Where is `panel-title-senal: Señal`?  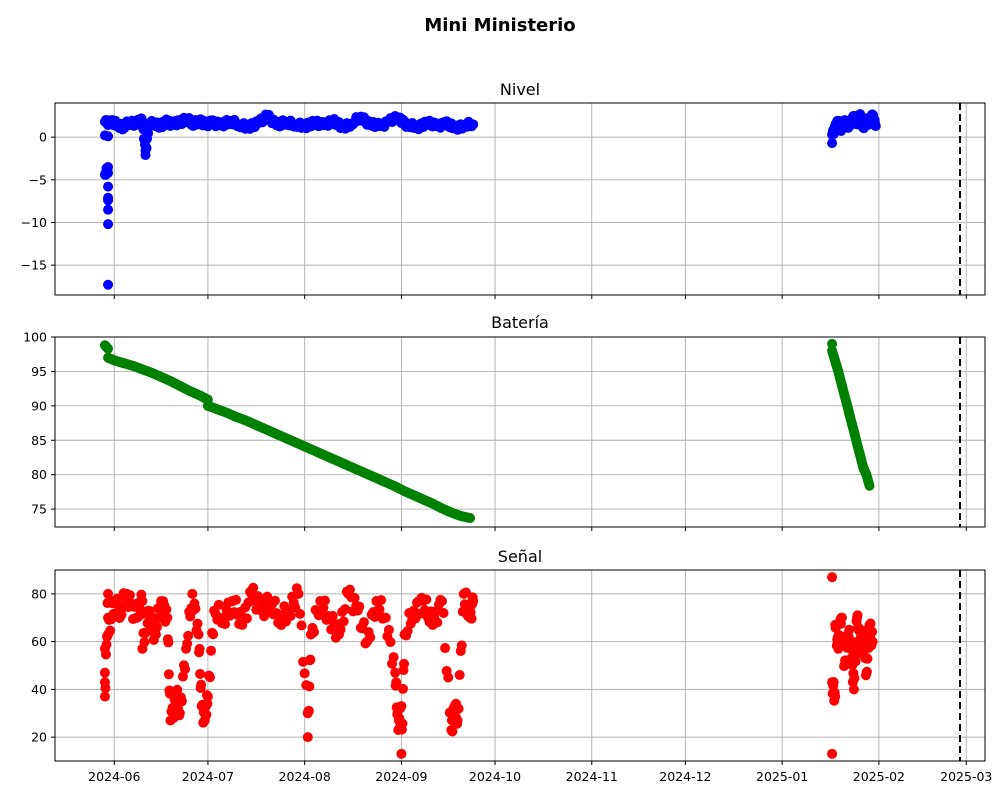 panel-title-senal: Señal is located at coordinates (520, 556).